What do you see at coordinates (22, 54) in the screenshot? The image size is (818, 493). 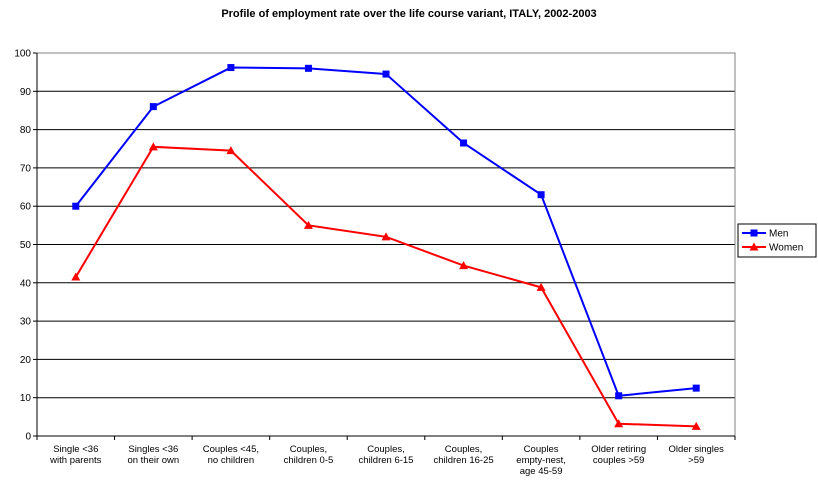 I see `y-tick-label: 100` at bounding box center [22, 54].